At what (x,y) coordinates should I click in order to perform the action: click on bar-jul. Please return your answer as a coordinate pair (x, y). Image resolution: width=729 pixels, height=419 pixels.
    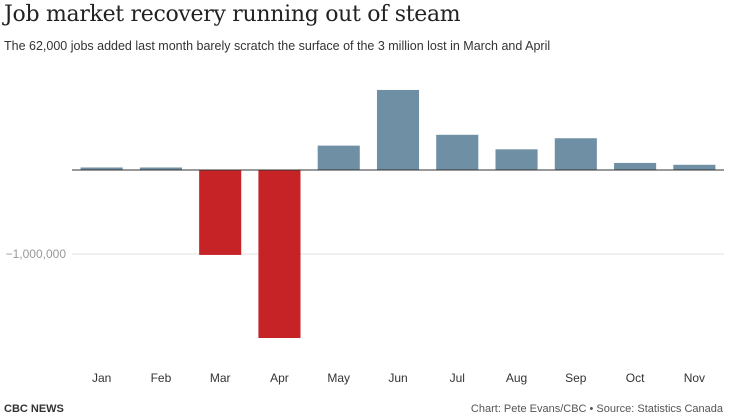
    Looking at the image, I should click on (457, 152).